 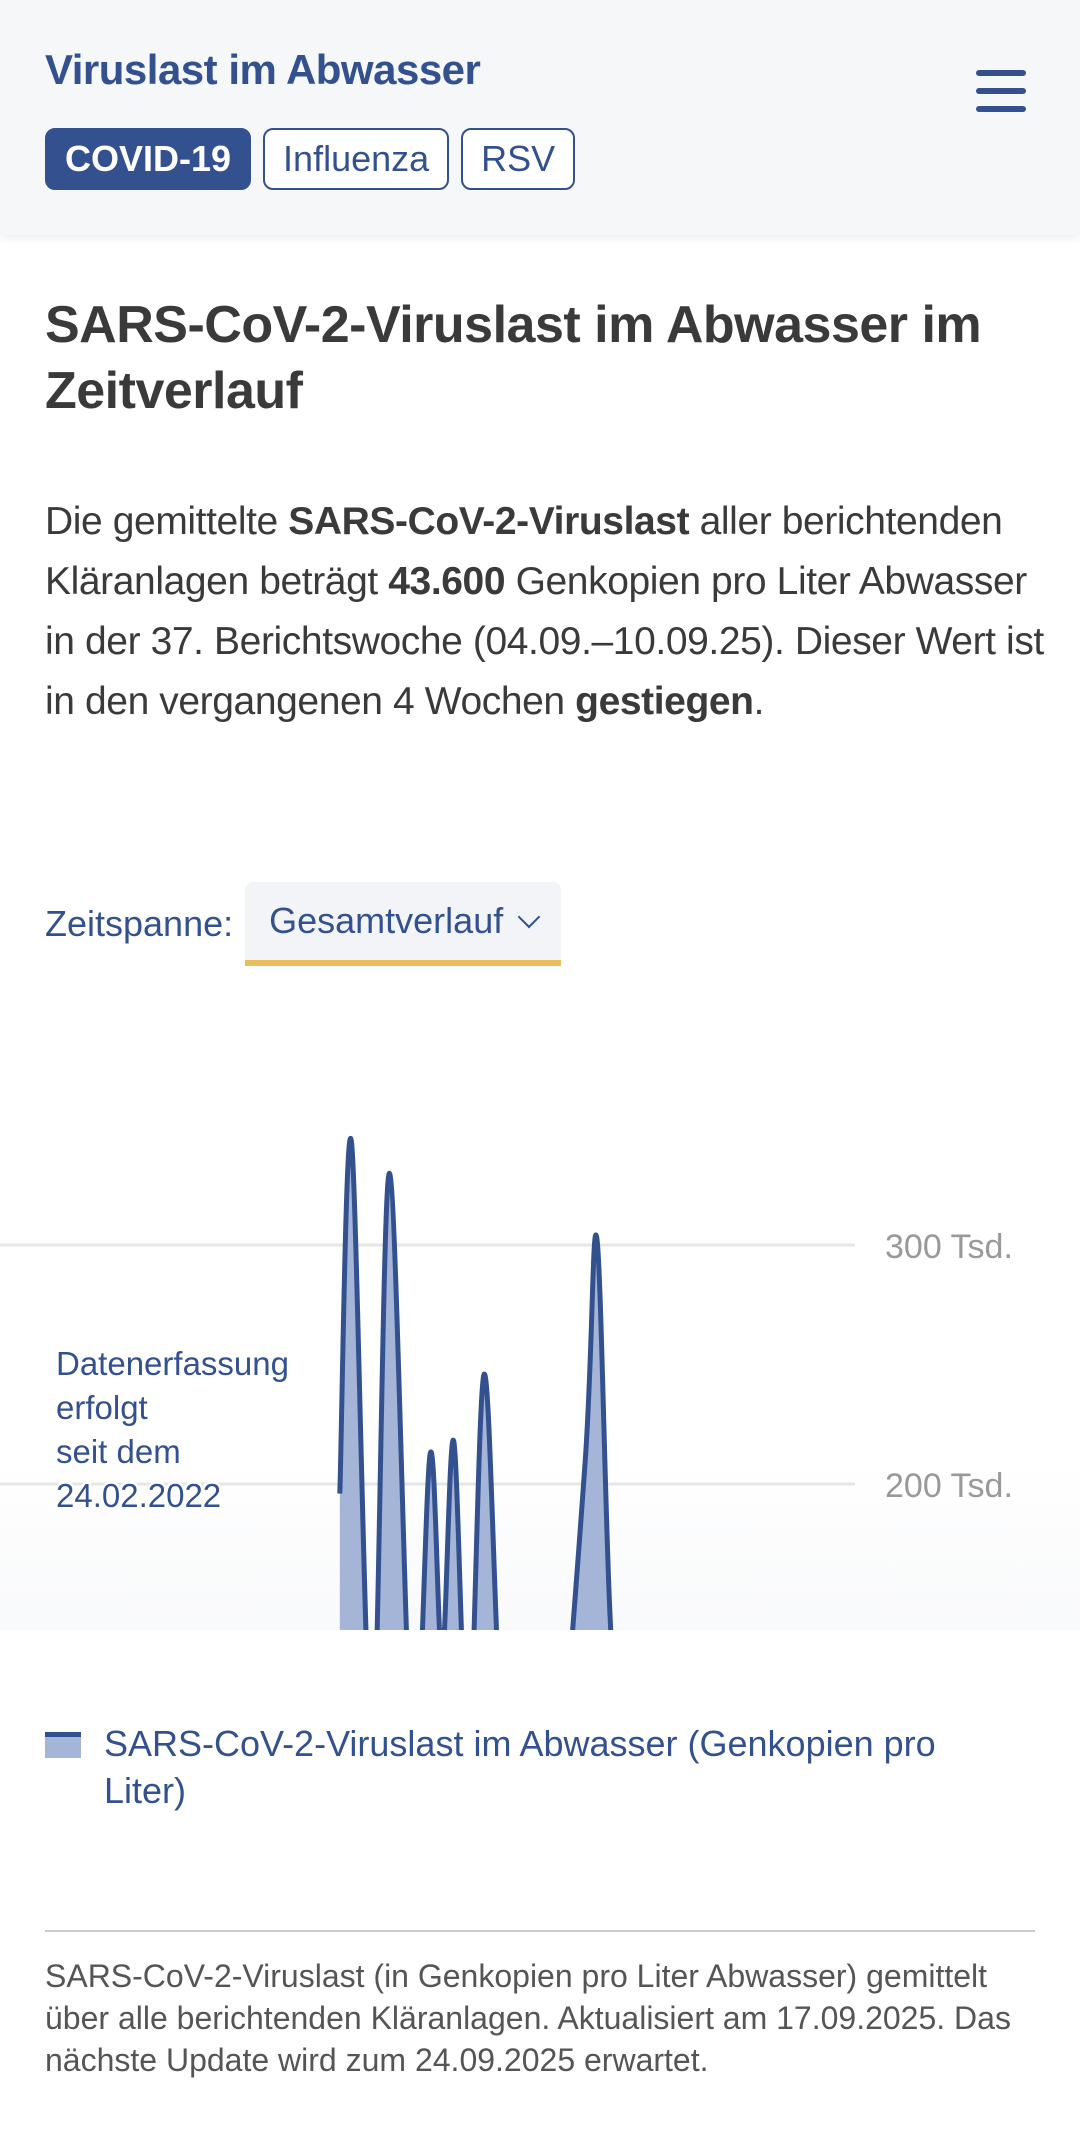 I want to click on timespan-row: Zeitspanne: Gesamtverlauf, so click(x=303, y=924).